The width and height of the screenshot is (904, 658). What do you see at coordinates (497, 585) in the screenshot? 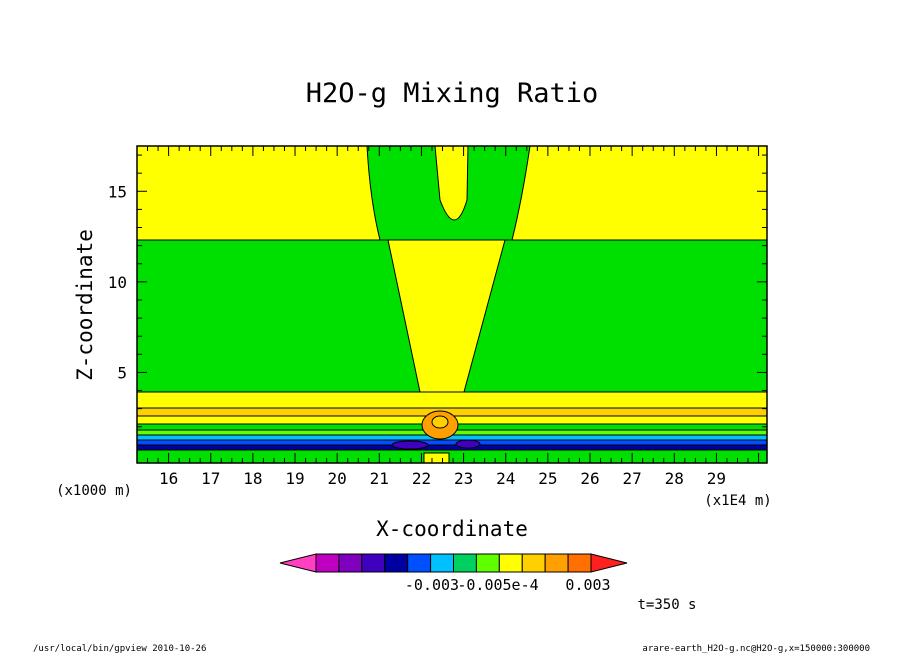
I see `colorbar-label-mid: -0.005e-4` at bounding box center [497, 585].